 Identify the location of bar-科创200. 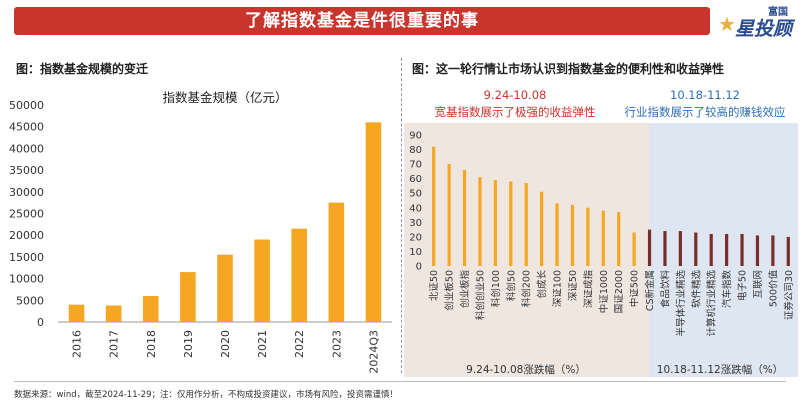
(526, 224).